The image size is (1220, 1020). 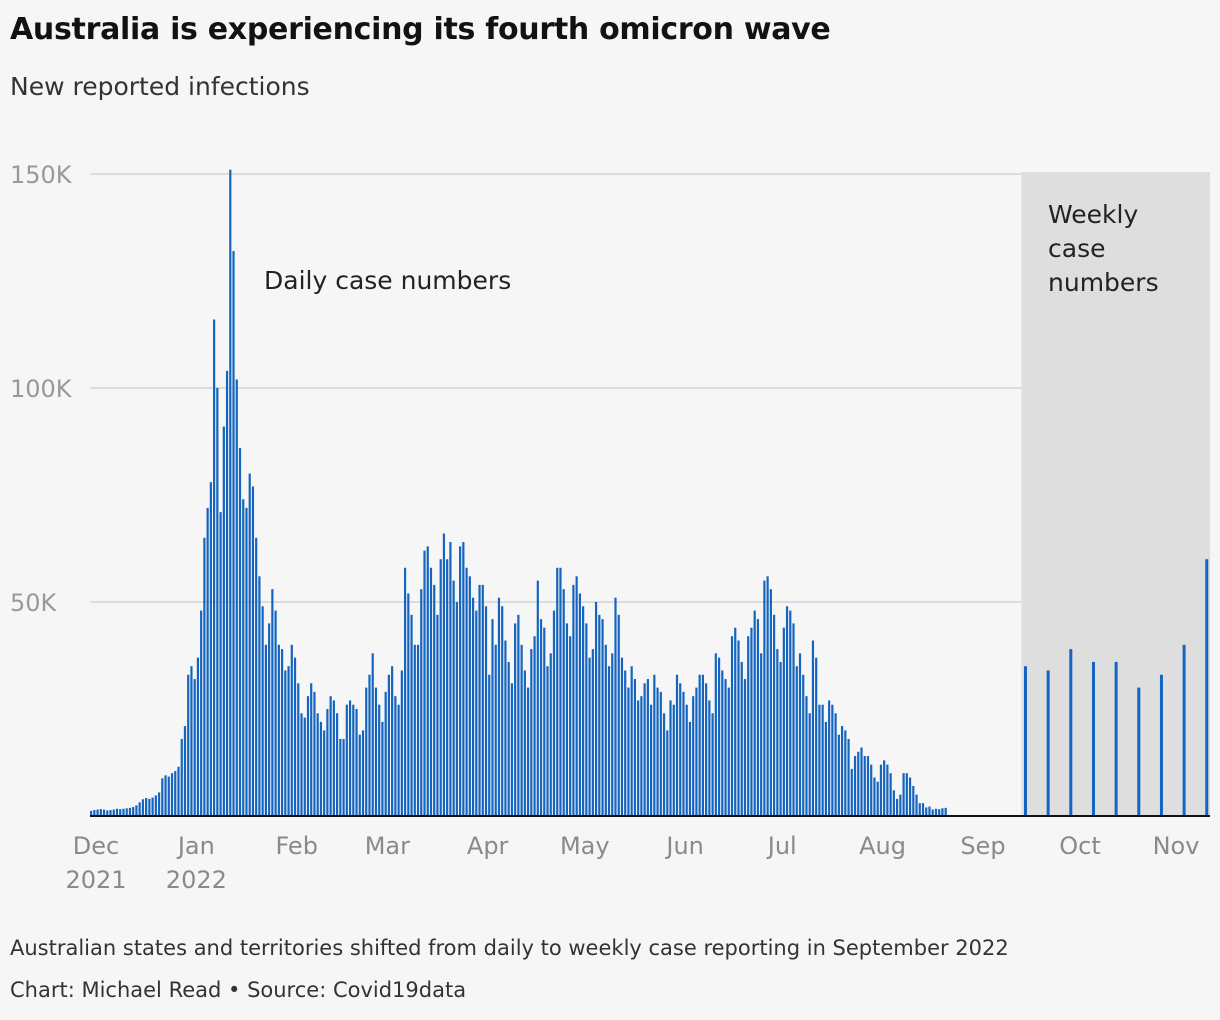 What do you see at coordinates (96, 846) in the screenshot?
I see `x-tick-label: Dec` at bounding box center [96, 846].